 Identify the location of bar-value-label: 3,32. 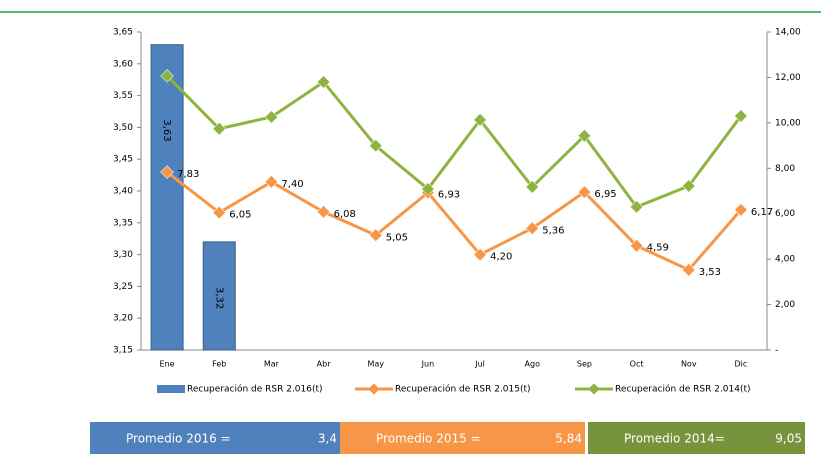
(218, 298).